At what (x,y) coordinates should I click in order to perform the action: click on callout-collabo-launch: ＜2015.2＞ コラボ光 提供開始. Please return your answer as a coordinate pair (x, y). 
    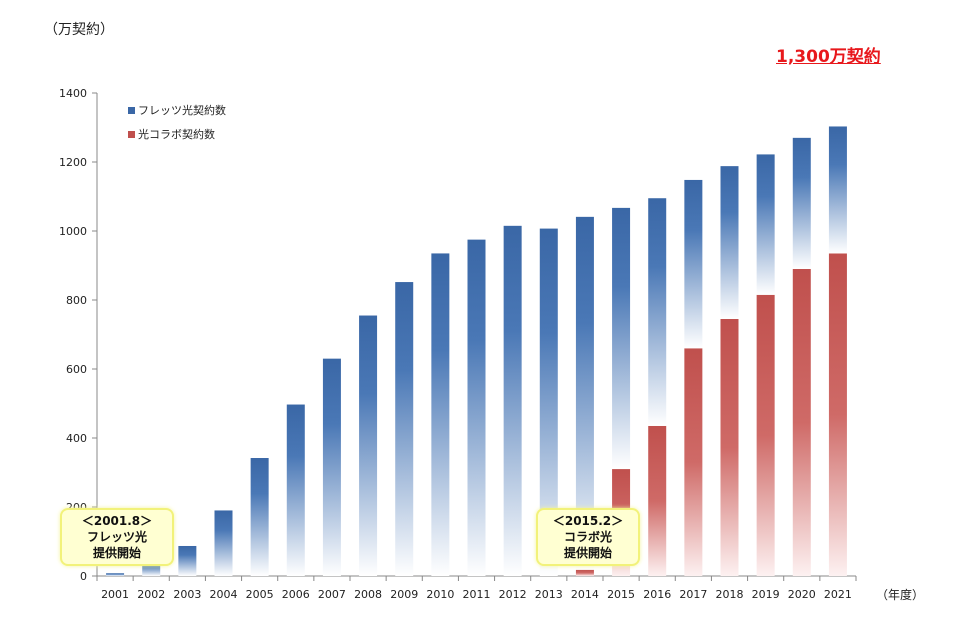
    Looking at the image, I should click on (588, 537).